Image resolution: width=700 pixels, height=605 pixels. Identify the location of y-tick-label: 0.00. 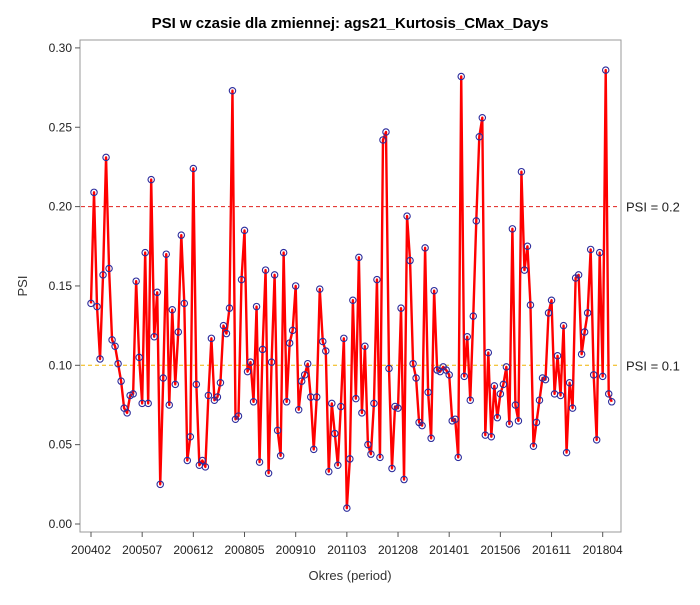
(61, 524).